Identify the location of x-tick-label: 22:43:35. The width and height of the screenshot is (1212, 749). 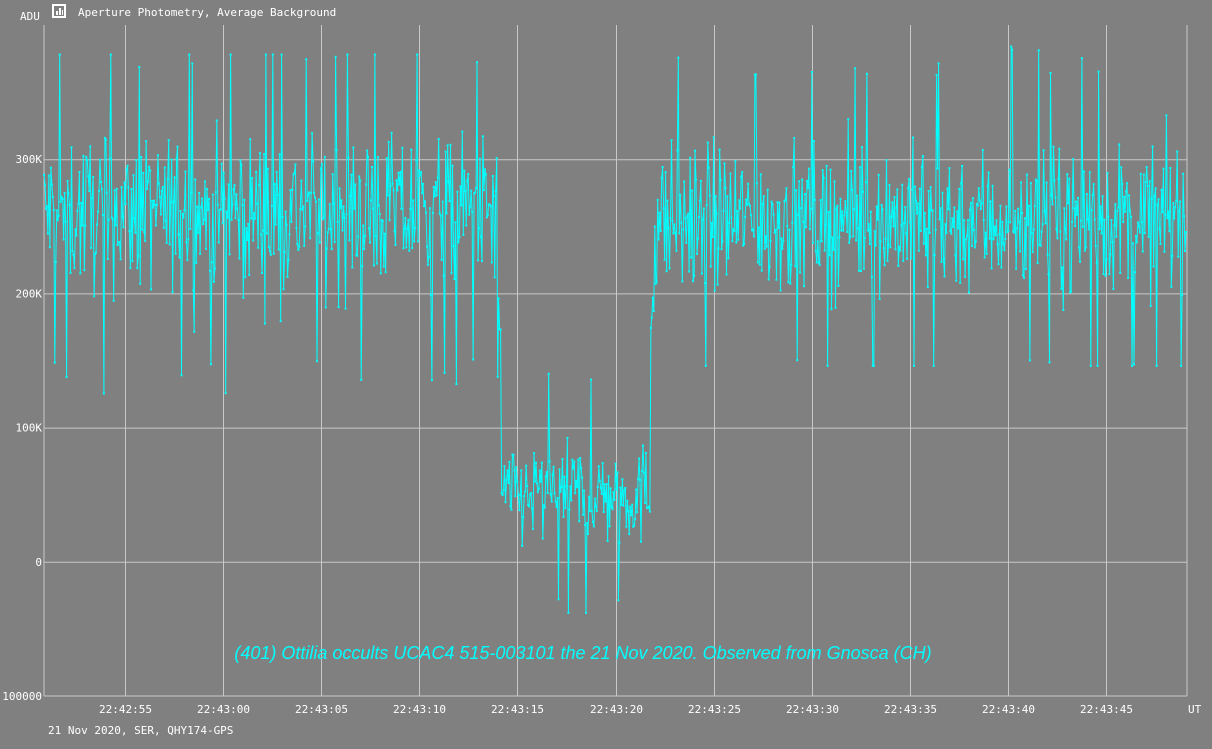
(910, 709).